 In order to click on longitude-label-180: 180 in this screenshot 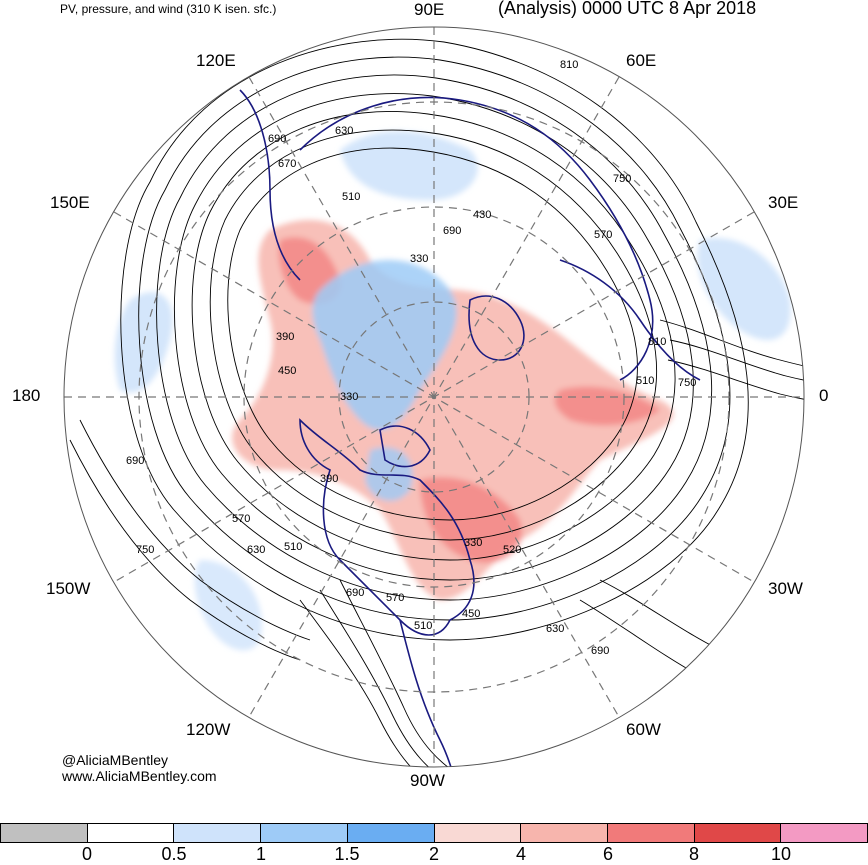, I will do `click(26, 395)`.